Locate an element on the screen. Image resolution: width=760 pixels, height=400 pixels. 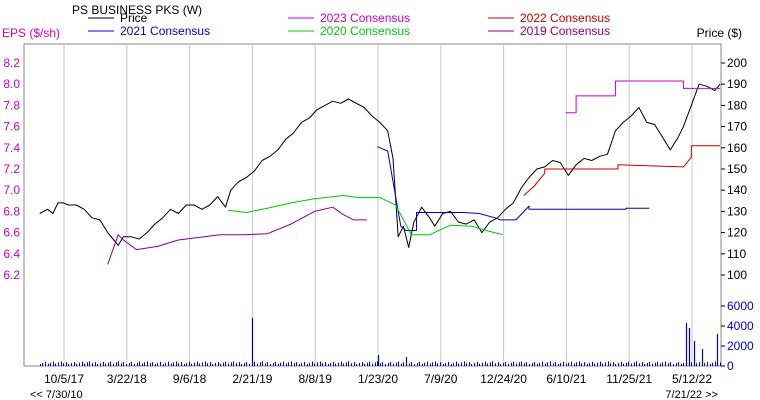
price-tick-label: 190 is located at coordinates (737, 84).